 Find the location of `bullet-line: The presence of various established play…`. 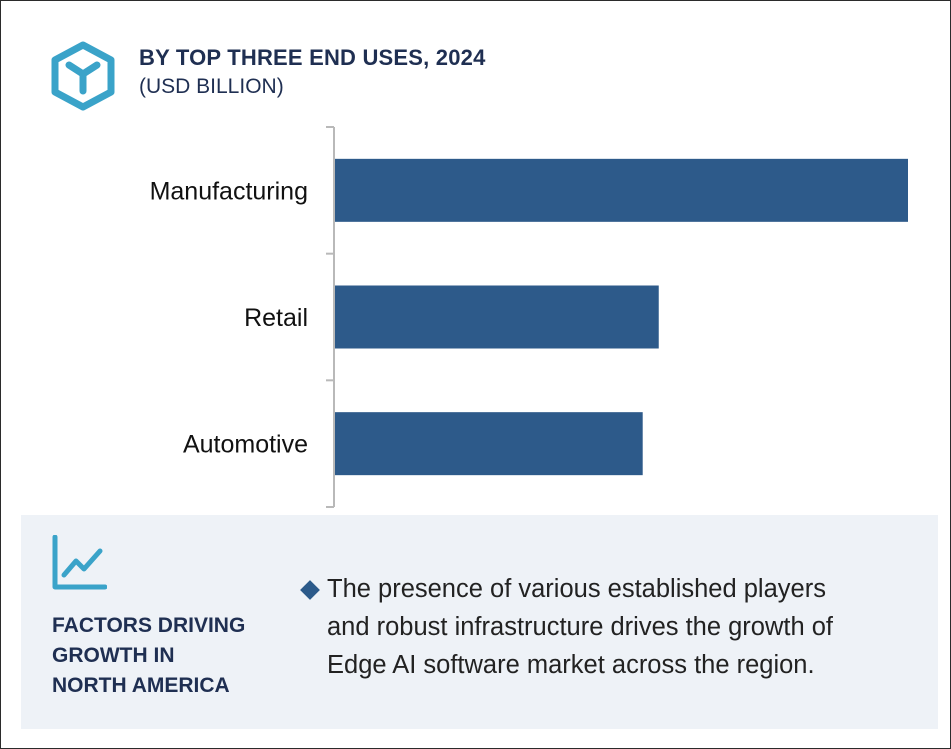

bullet-line: The presence of various established play… is located at coordinates (576, 589).